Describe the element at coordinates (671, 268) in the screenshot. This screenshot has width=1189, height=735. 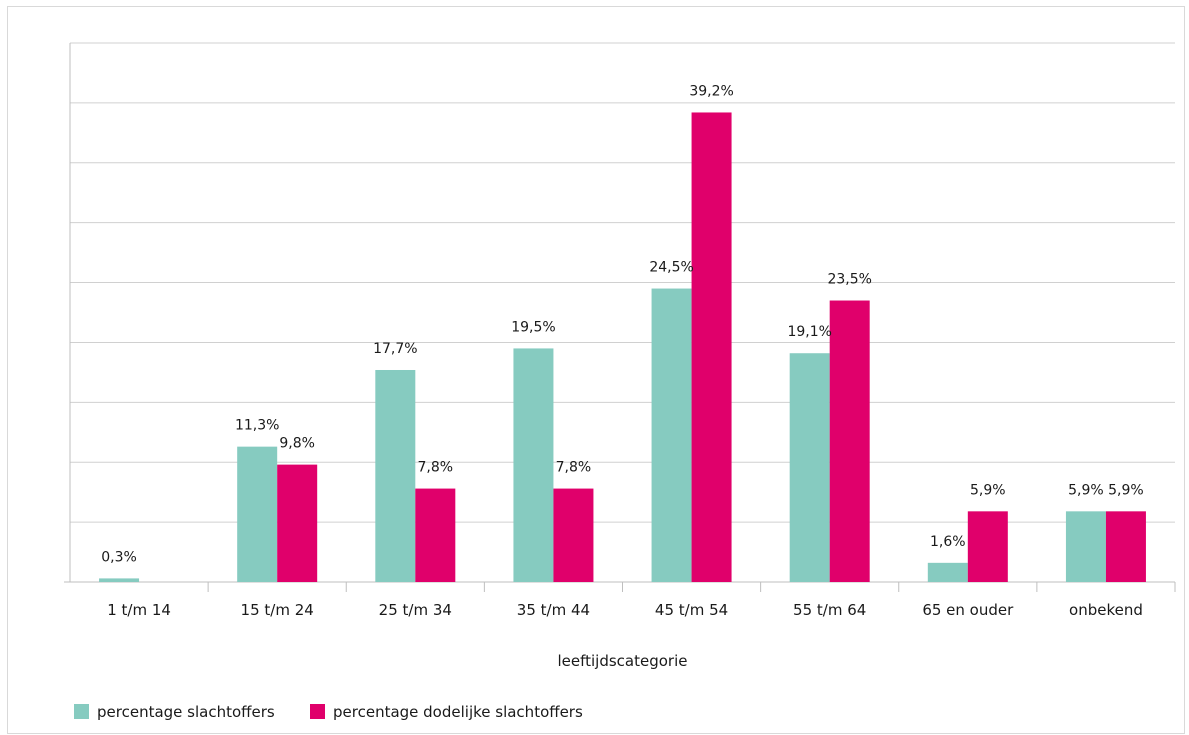
I see `data-label: 24,5%` at that location.